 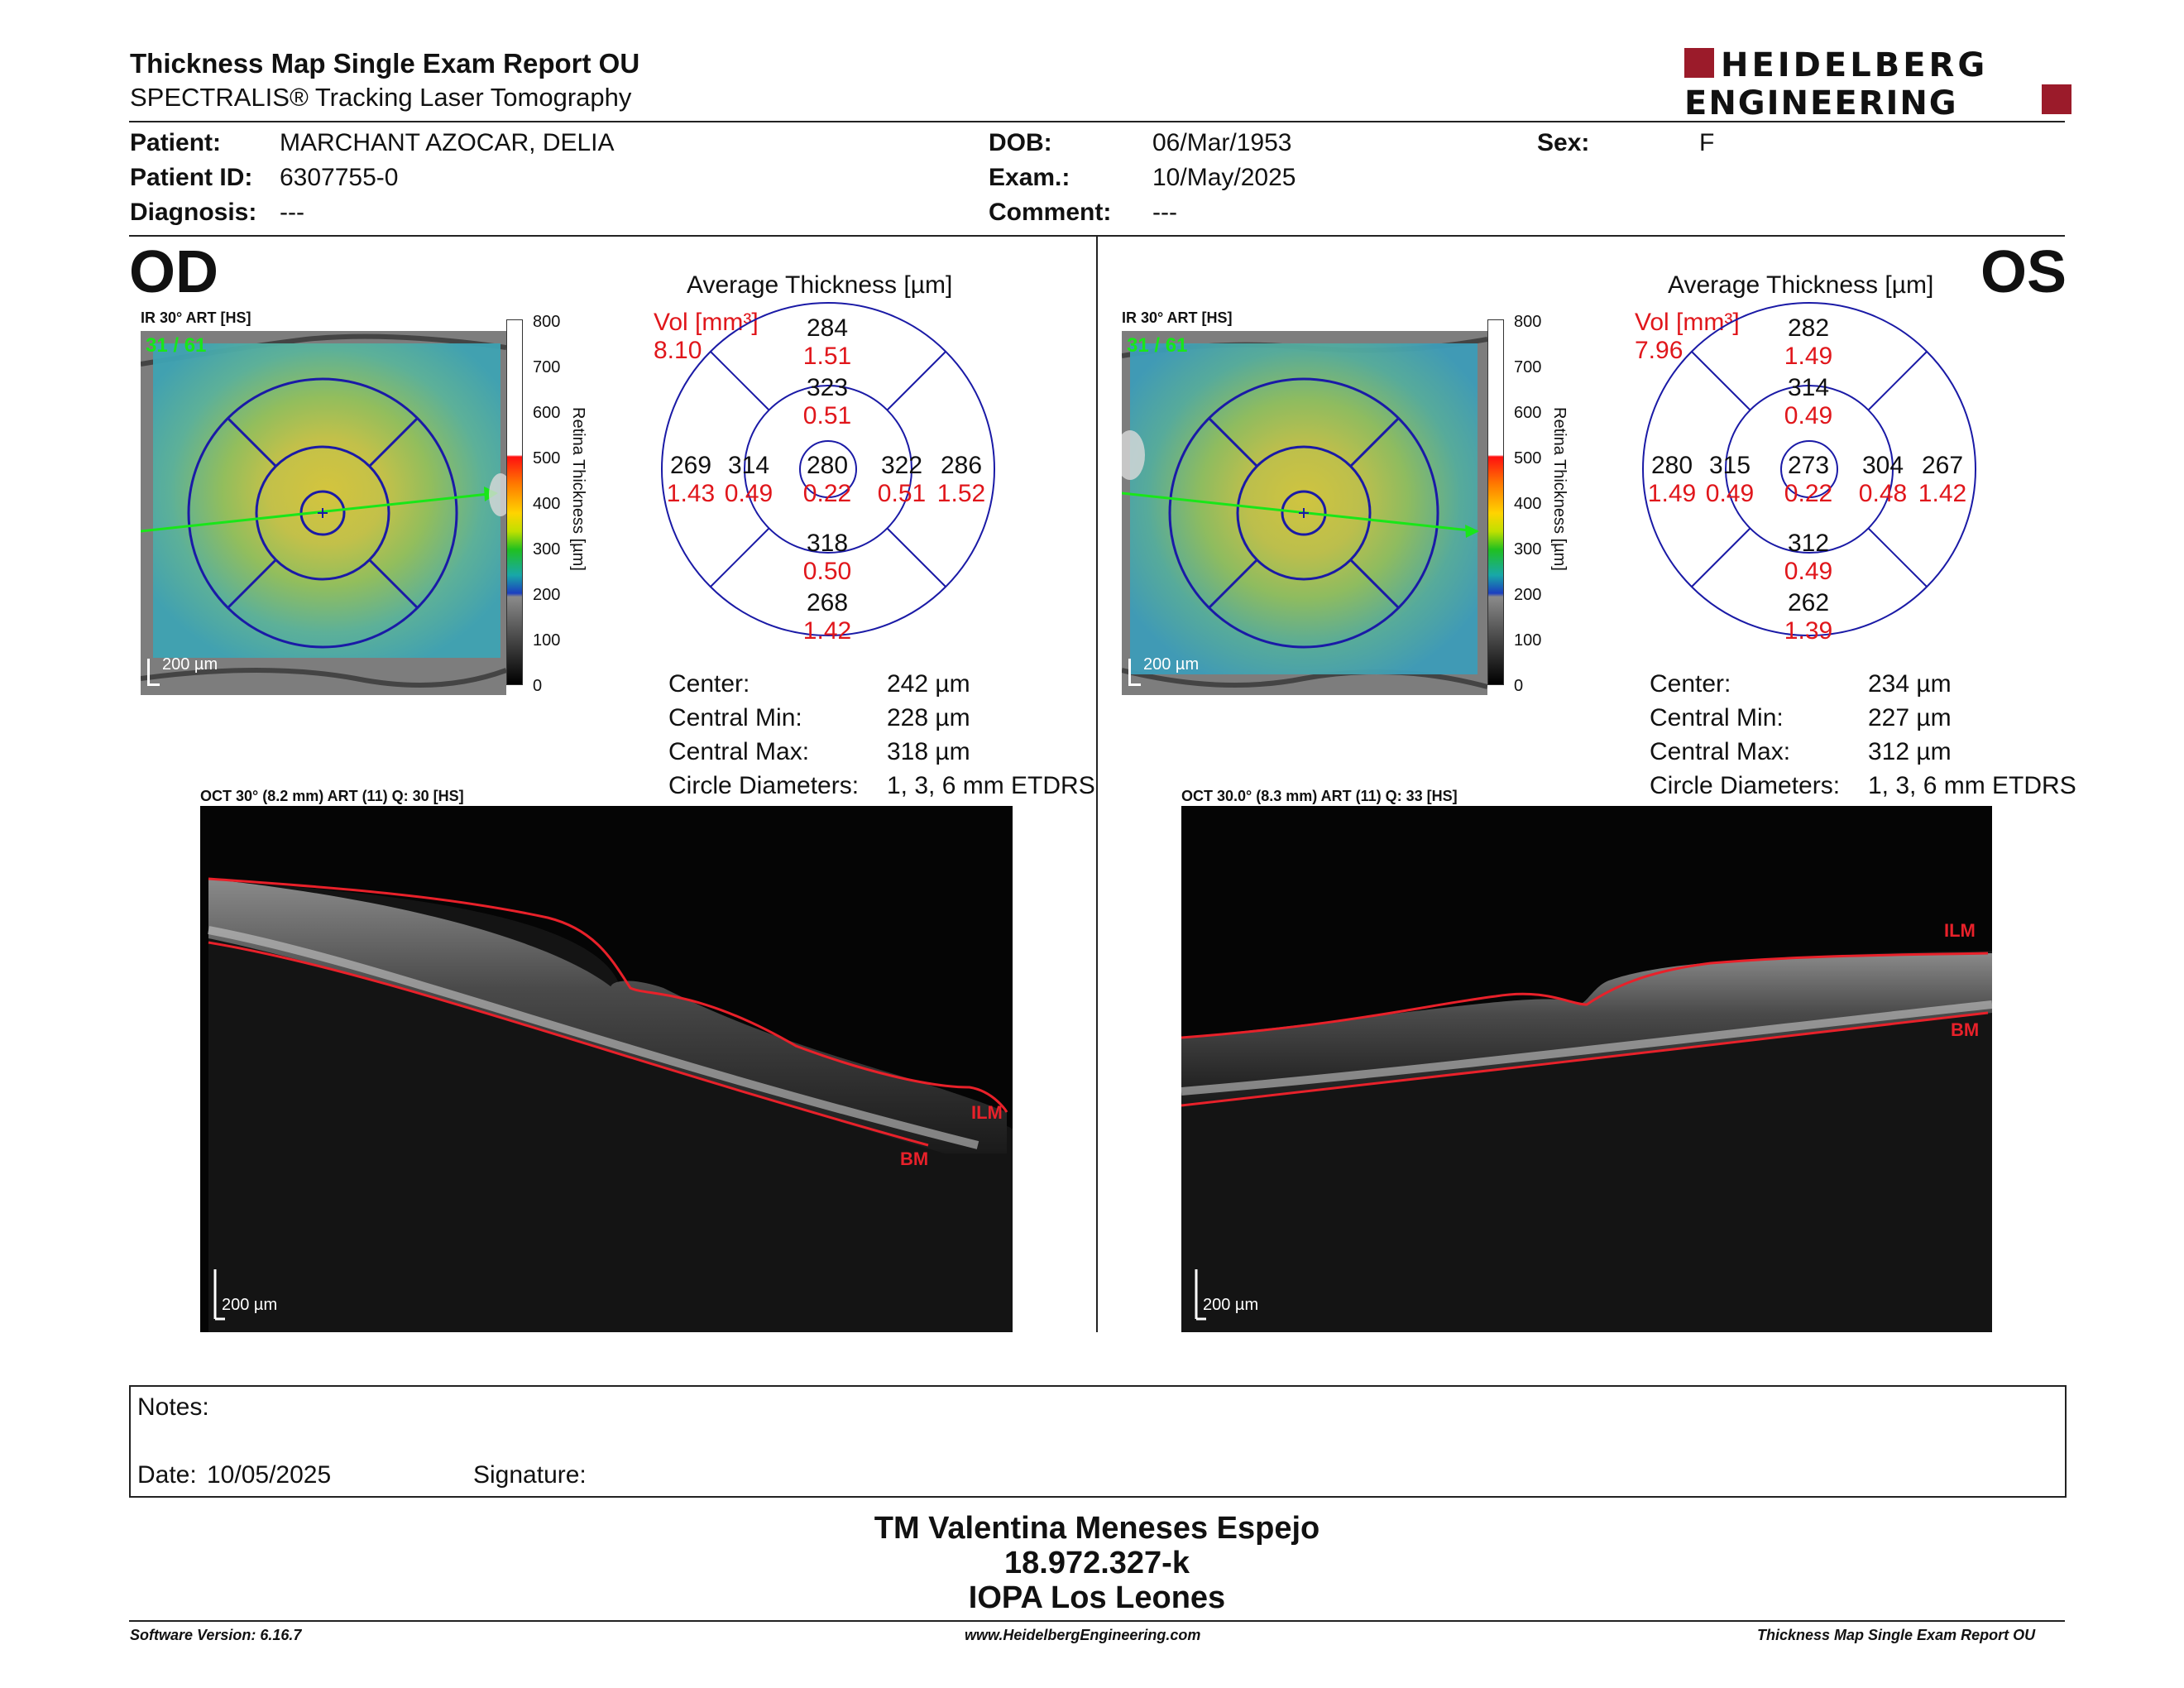 What do you see at coordinates (1029, 177) in the screenshot?
I see `exam-label: Exam.:` at bounding box center [1029, 177].